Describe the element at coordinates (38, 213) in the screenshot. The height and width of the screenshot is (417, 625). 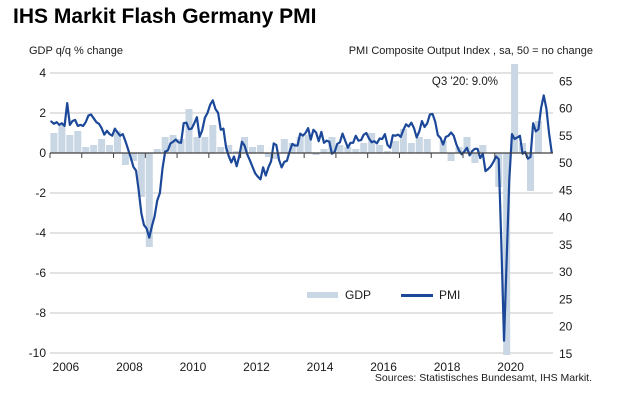
I see `left-axis-labels: 4 2 0 -2 -4 -6 -8 -10` at that location.